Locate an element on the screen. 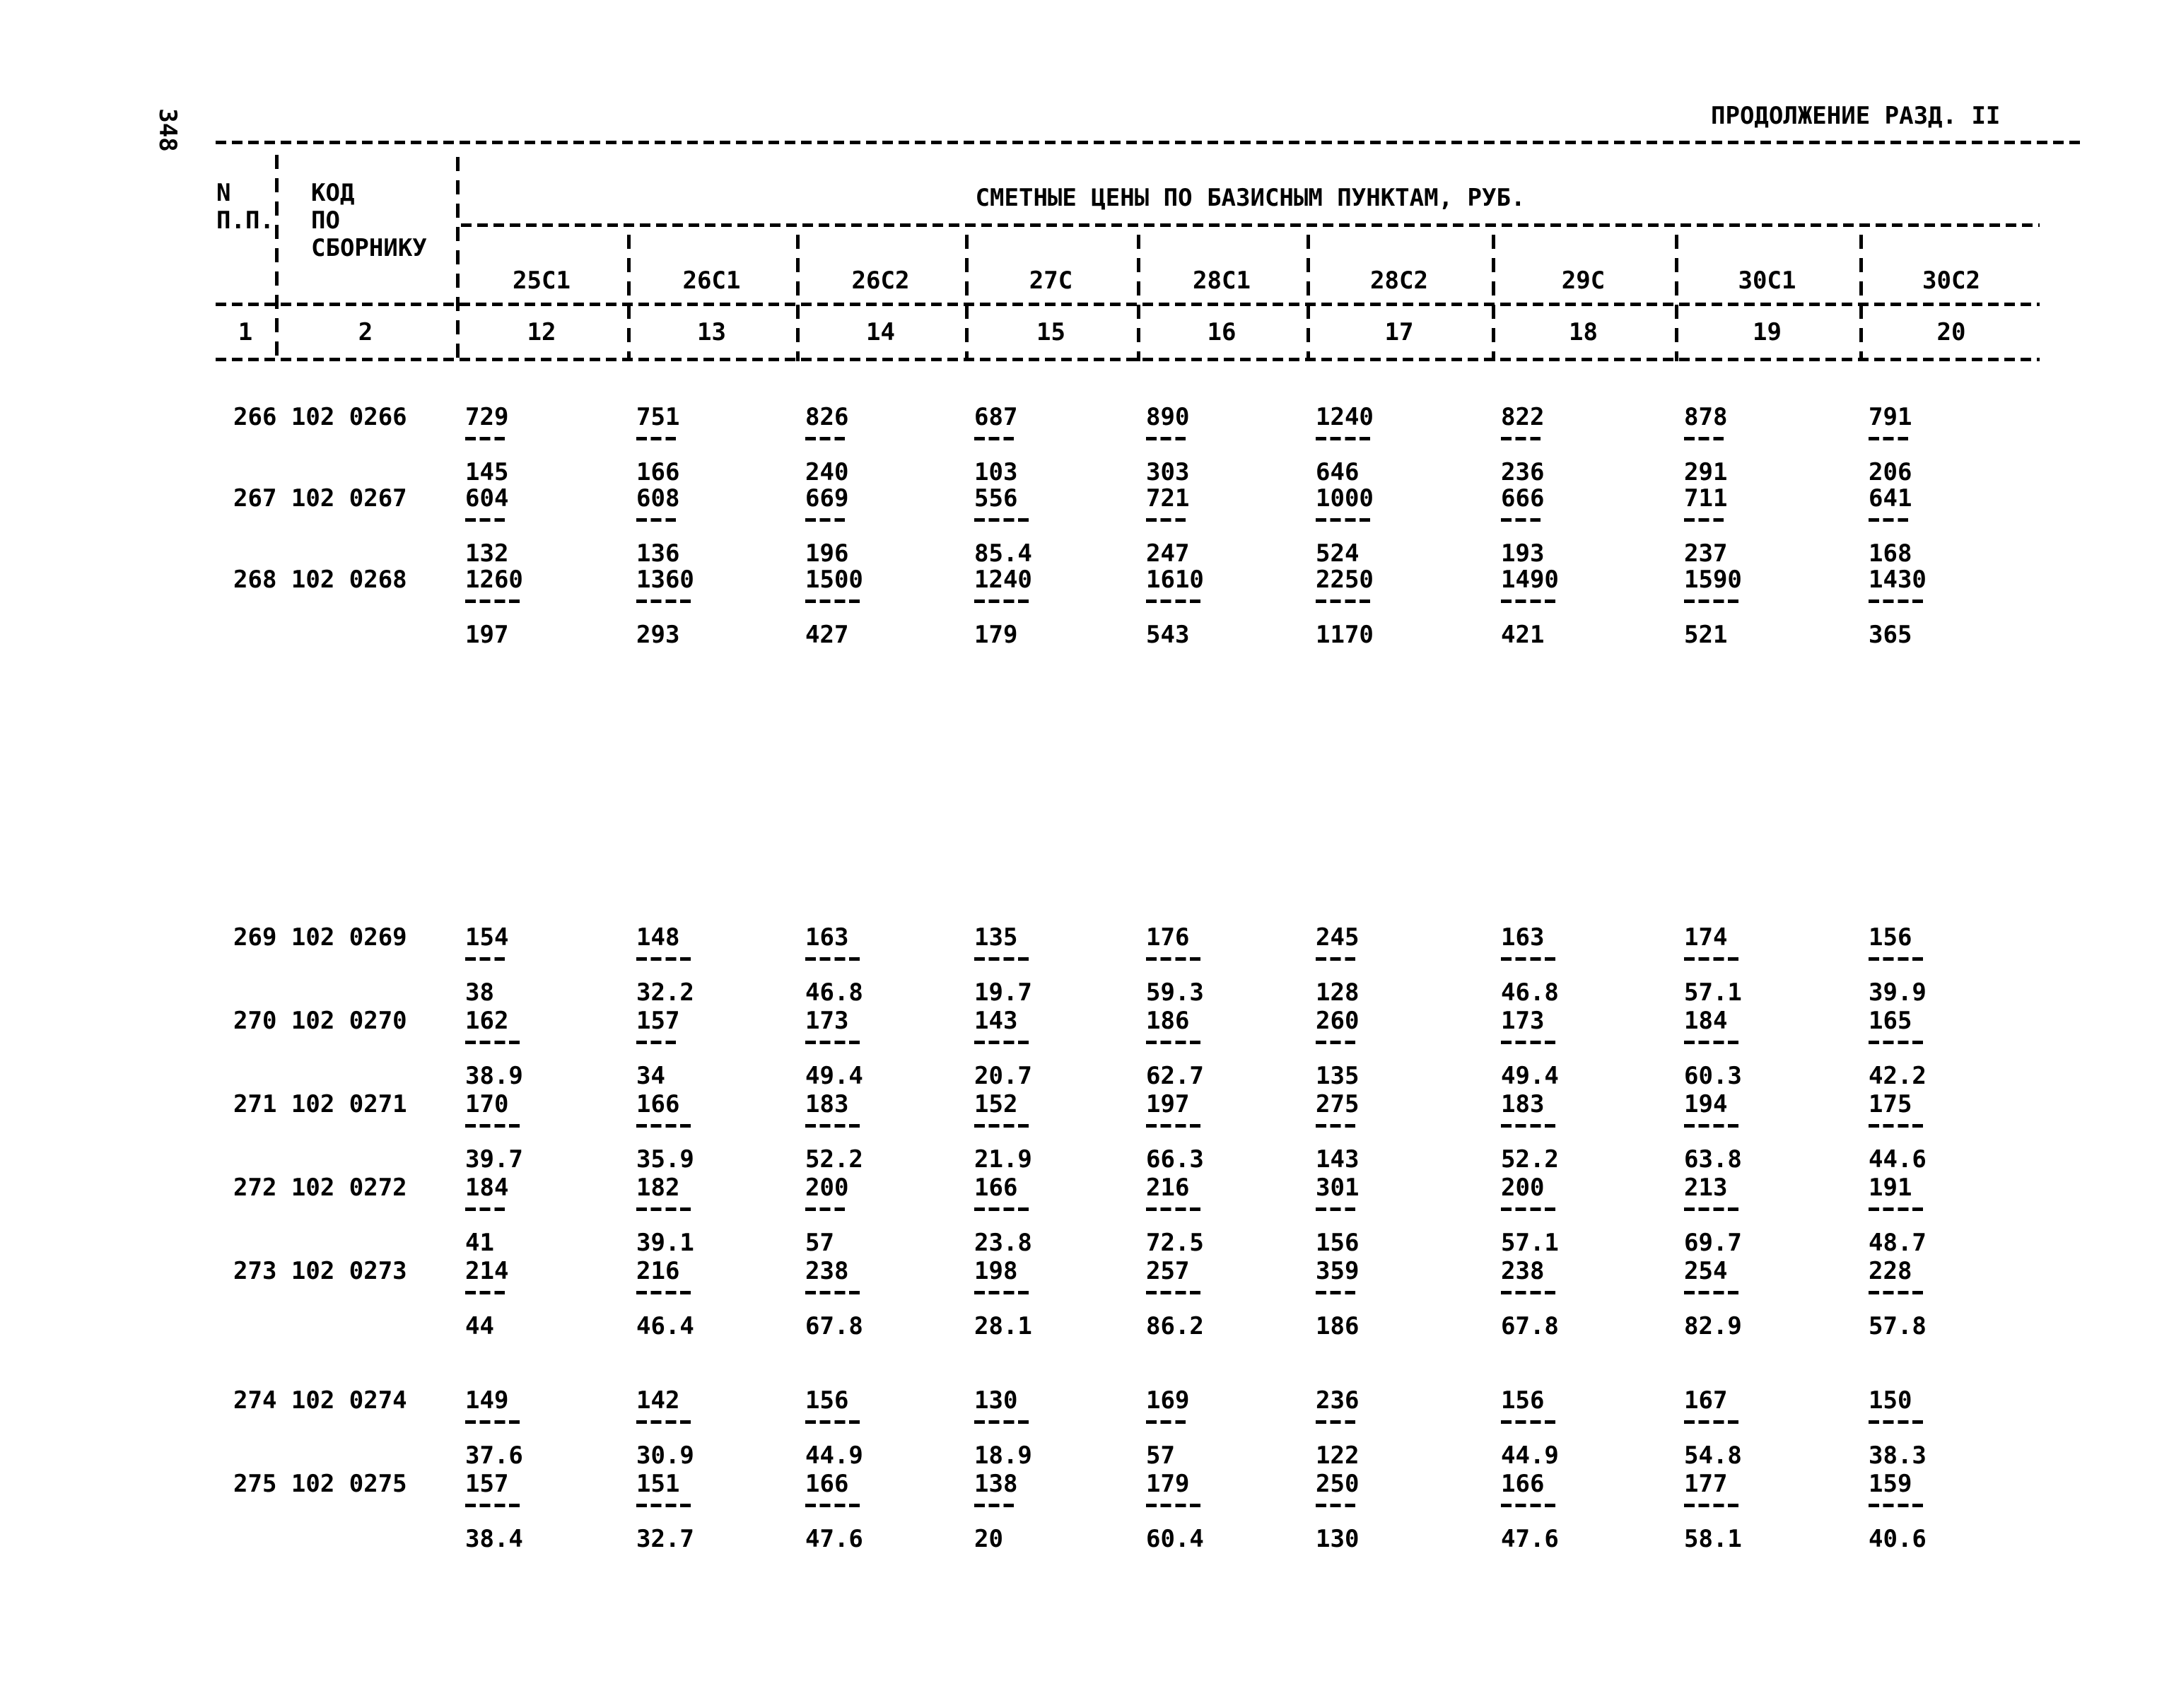  cell-numerator: 216 is located at coordinates (658, 1271).